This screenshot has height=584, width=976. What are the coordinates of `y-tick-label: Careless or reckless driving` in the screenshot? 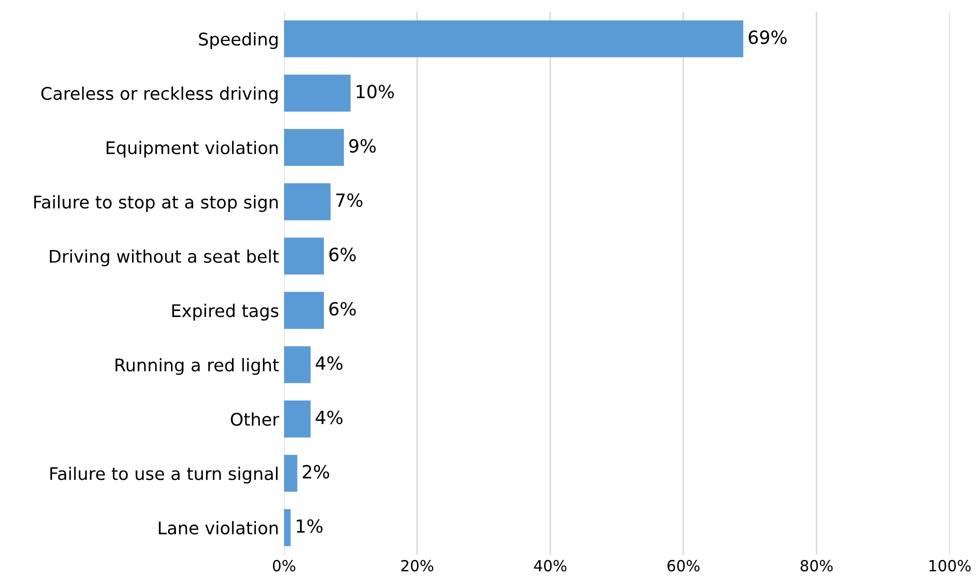 It's located at (159, 95).